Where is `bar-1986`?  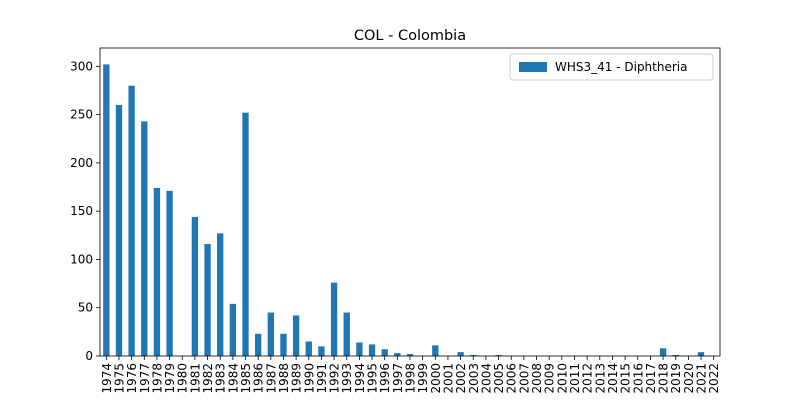
bar-1986 is located at coordinates (258, 344).